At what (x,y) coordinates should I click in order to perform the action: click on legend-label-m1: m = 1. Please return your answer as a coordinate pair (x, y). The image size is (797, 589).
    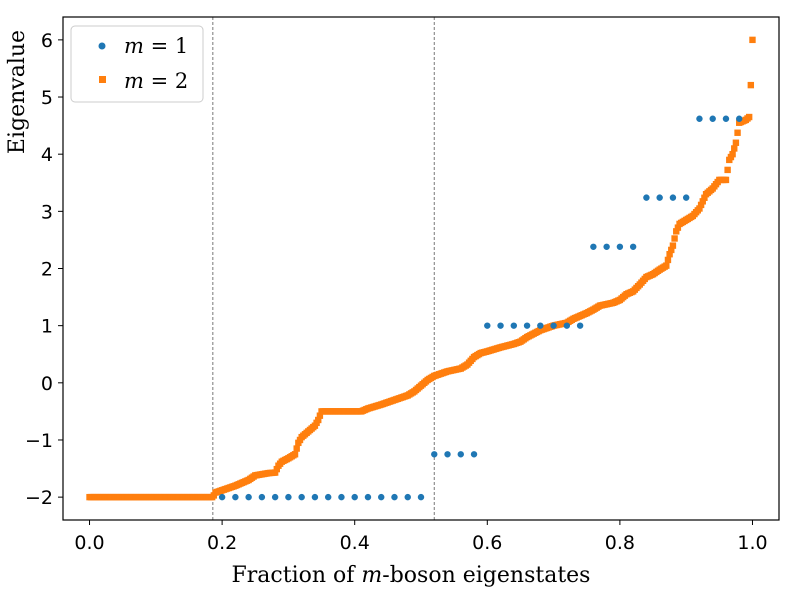
    Looking at the image, I should click on (156, 46).